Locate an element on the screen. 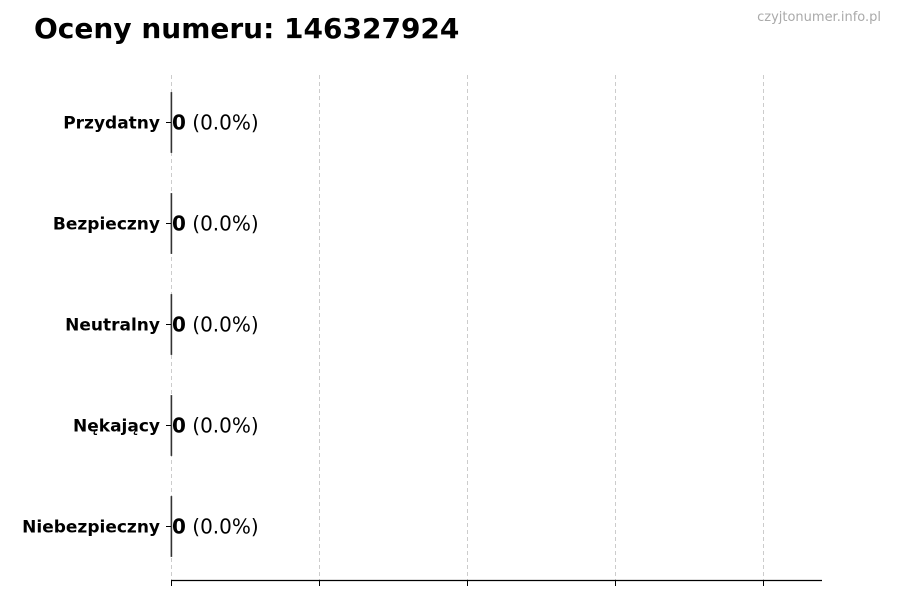  y-tick-label: Nękający is located at coordinates (116, 427).